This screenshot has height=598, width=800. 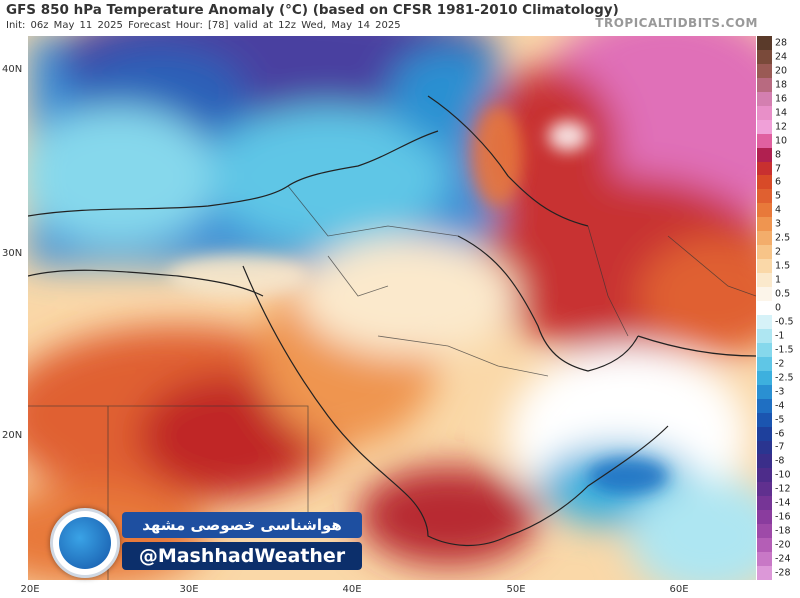 What do you see at coordinates (778, 224) in the screenshot?
I see `colorbar-tick-label: 3` at bounding box center [778, 224].